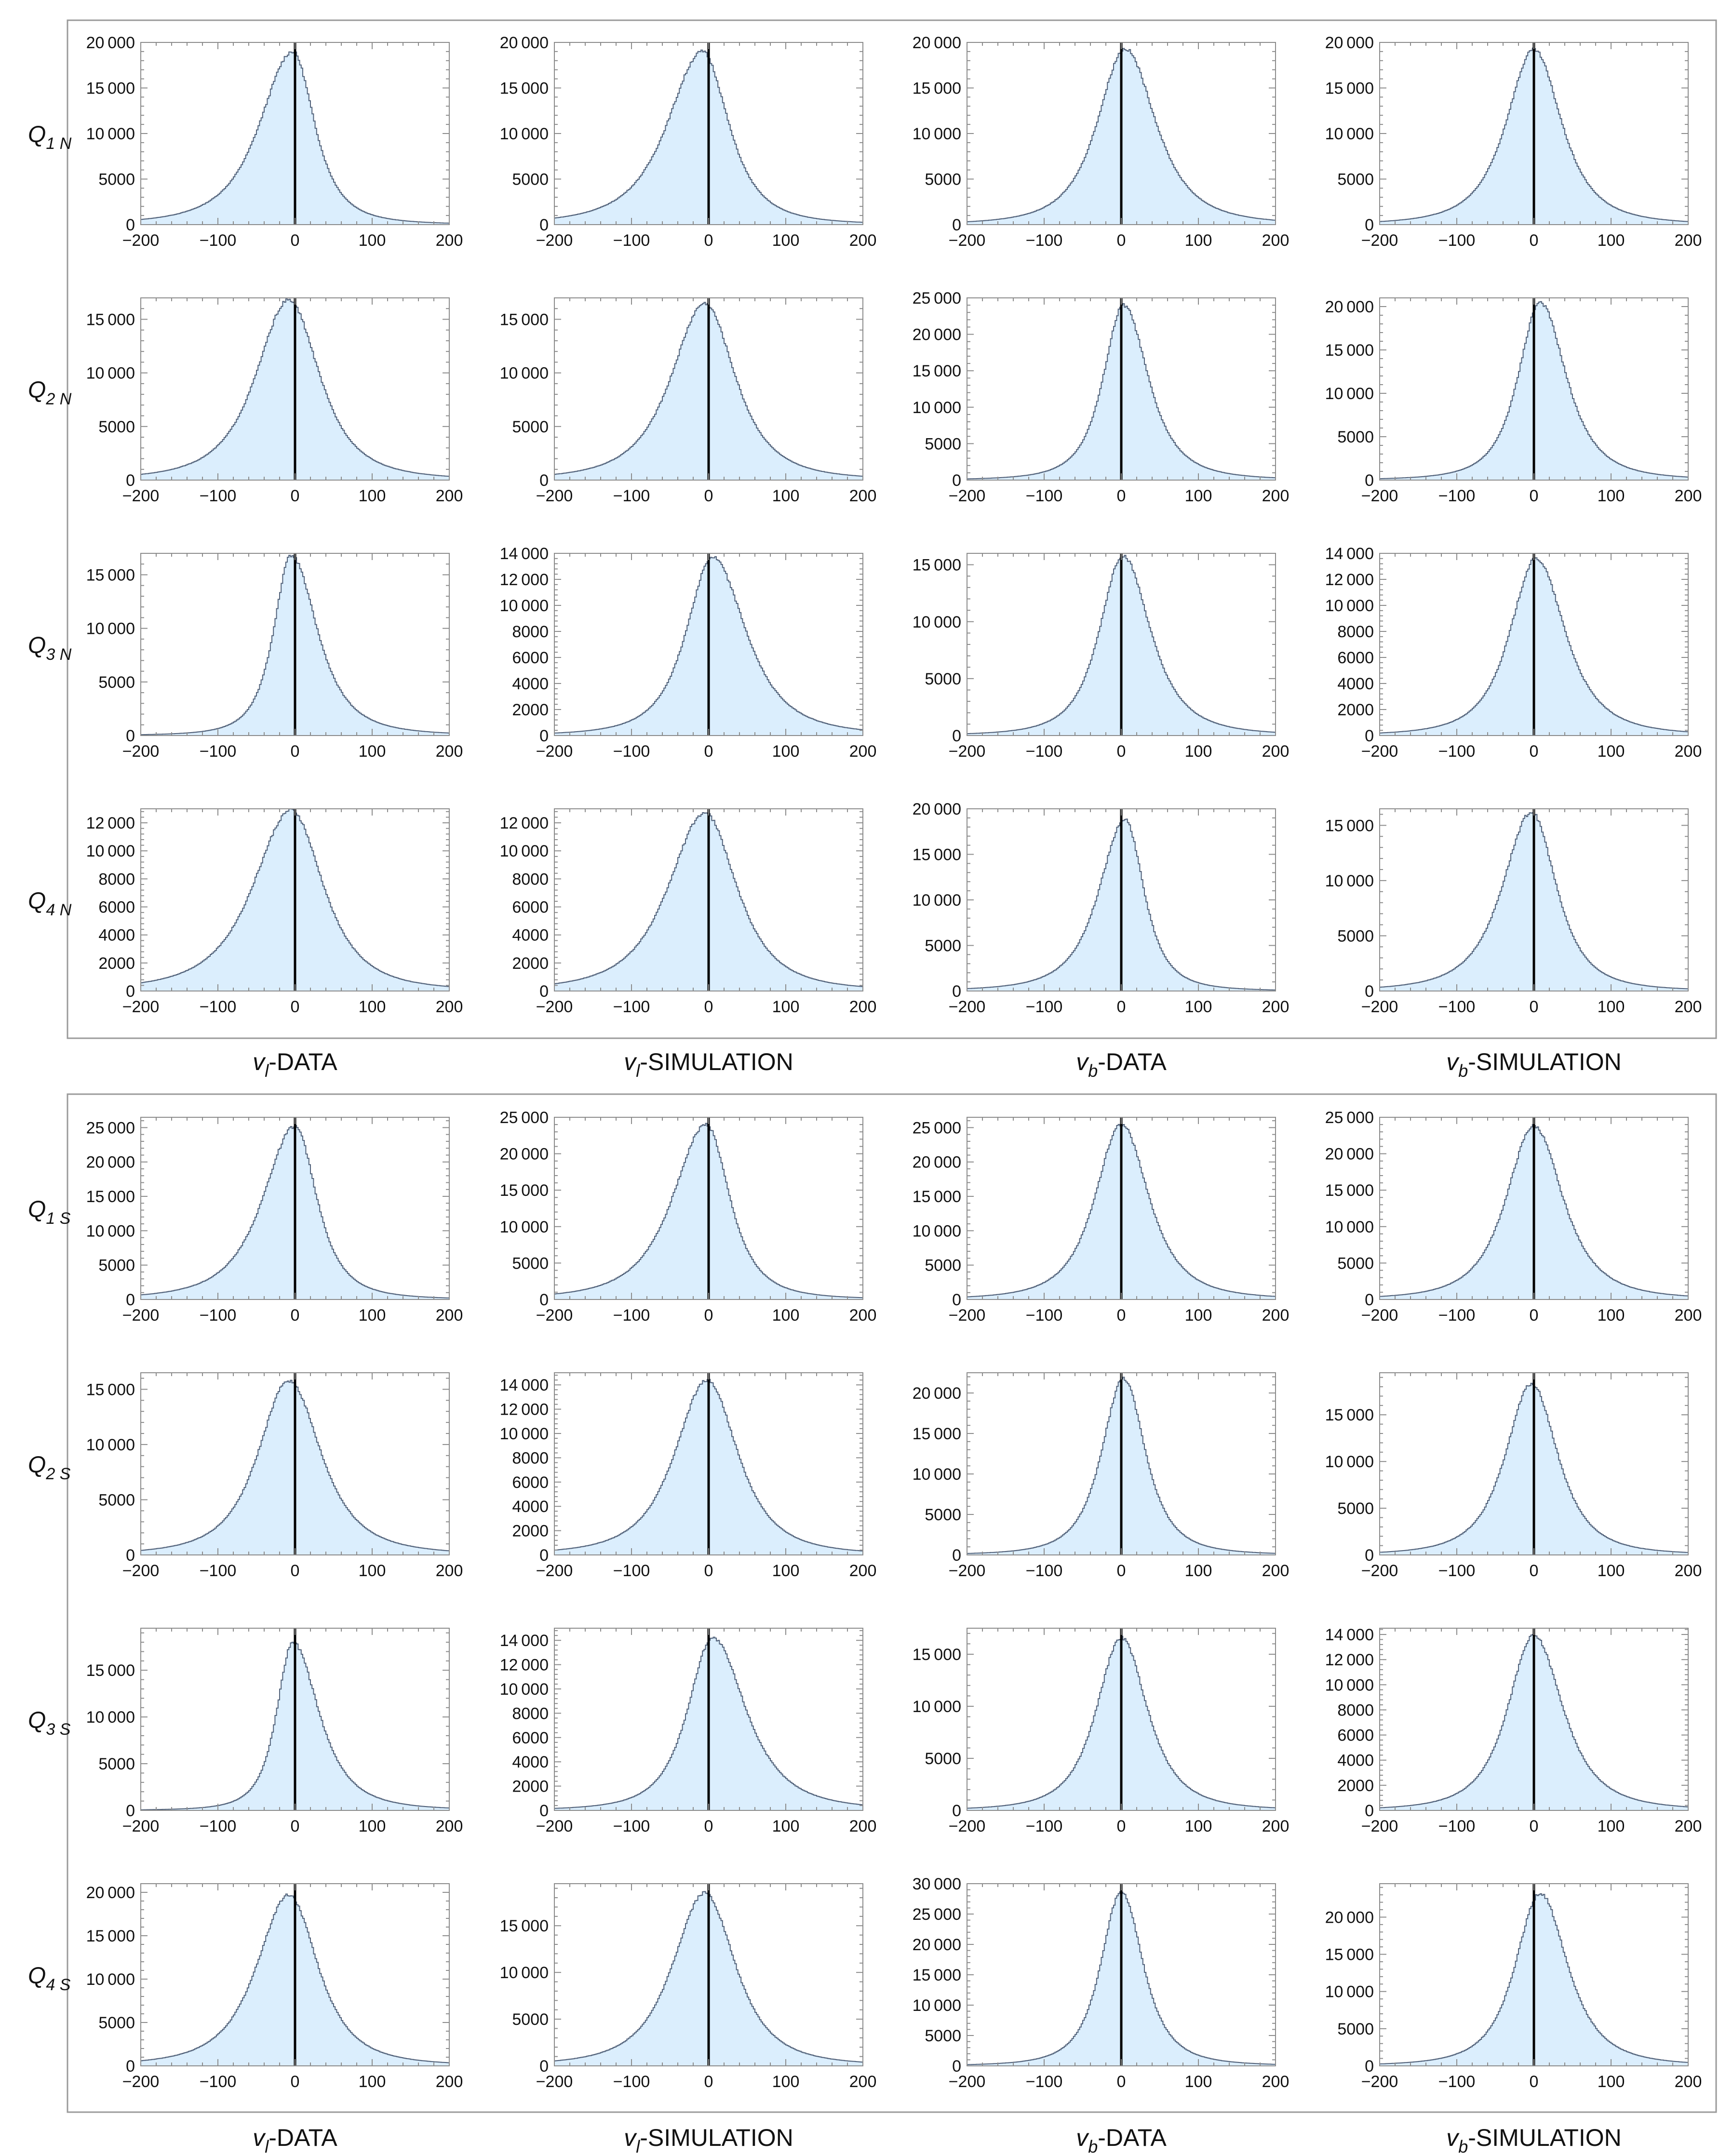  Describe the element at coordinates (708, 2140) in the screenshot. I see `column-label-2-2: vl-SIMULATION` at that location.